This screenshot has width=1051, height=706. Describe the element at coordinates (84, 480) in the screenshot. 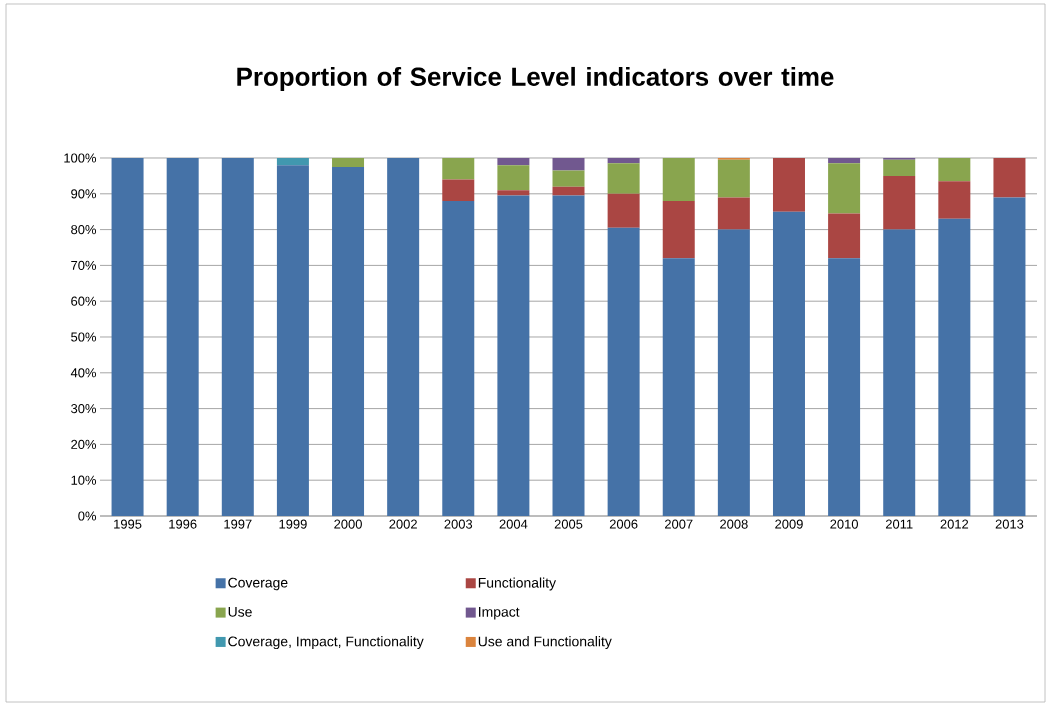

I see `y-tick-label: 10%` at that location.